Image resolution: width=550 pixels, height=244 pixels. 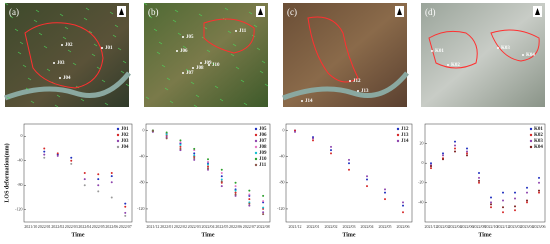 I want to click on point-label: J12, so click(x=357, y=81).